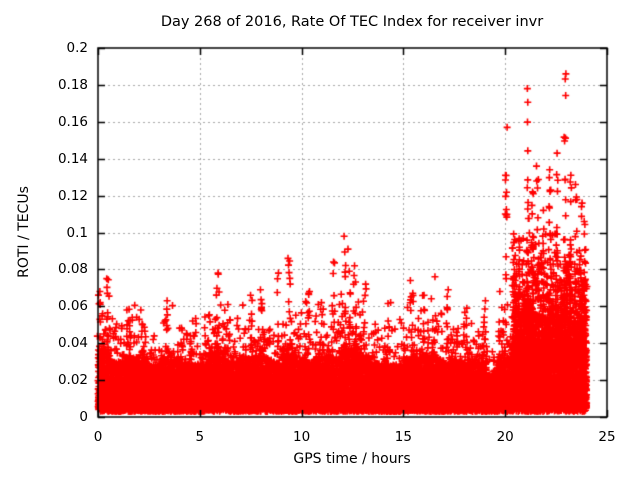 The height and width of the screenshot is (480, 640). What do you see at coordinates (352, 459) in the screenshot?
I see `x-axis-label: GPS time / hours` at bounding box center [352, 459].